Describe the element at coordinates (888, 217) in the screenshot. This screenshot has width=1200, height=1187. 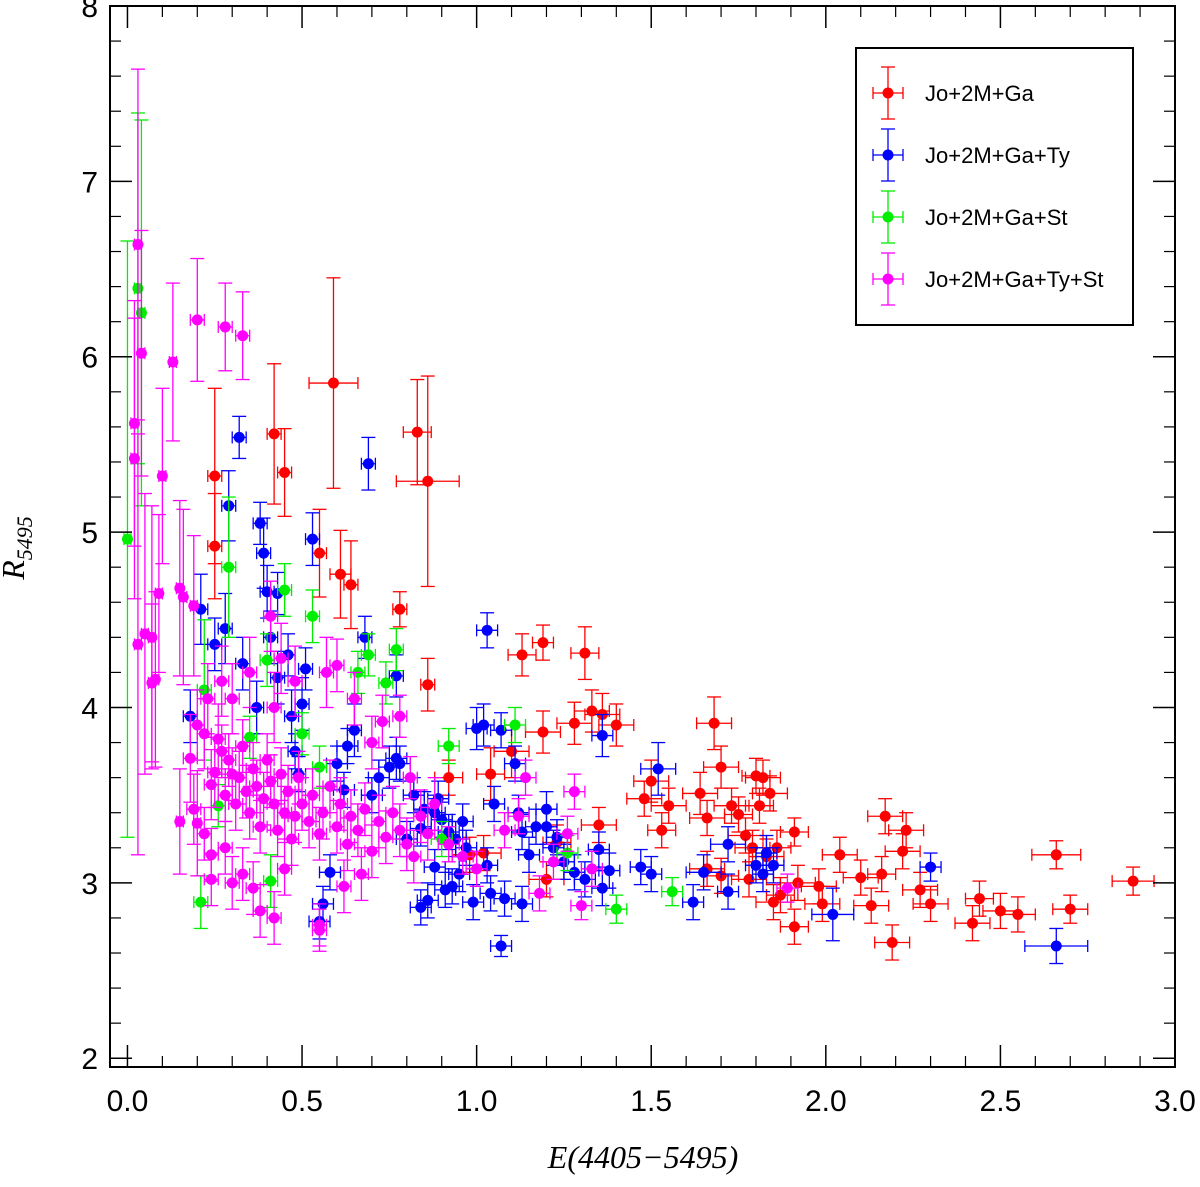
I see `legend-marker` at that location.